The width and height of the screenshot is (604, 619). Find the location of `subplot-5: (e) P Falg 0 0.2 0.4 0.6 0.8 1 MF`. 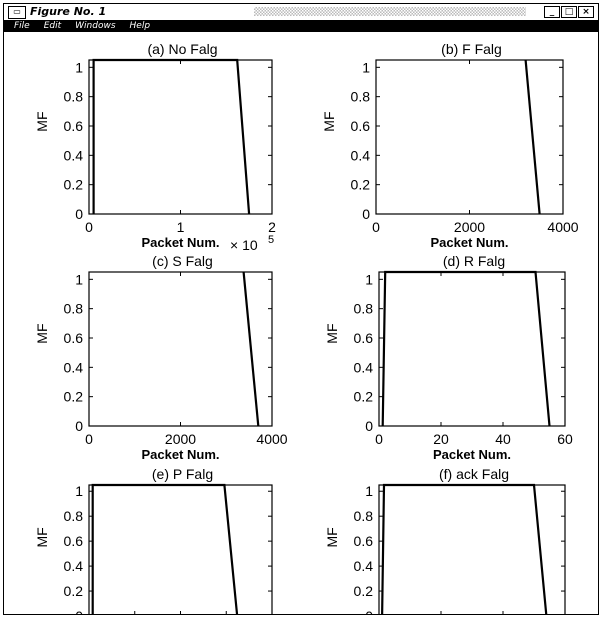

subplot-5: (e) P Falg 0 0.2 0.4 0.6 0.8 1 MF is located at coordinates (153, 540).